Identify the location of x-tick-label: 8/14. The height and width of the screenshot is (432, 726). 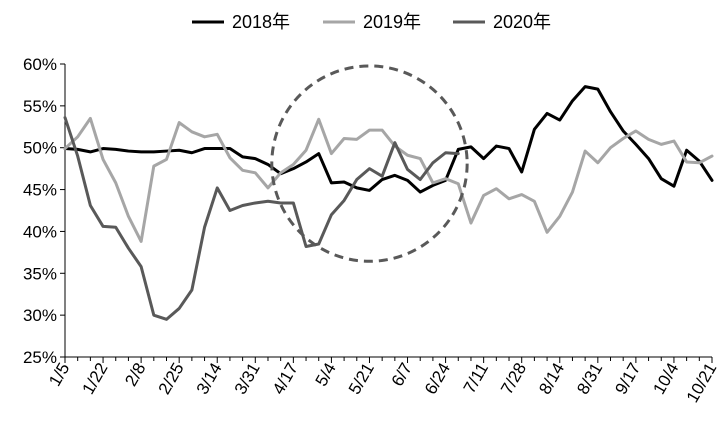
(551, 379).